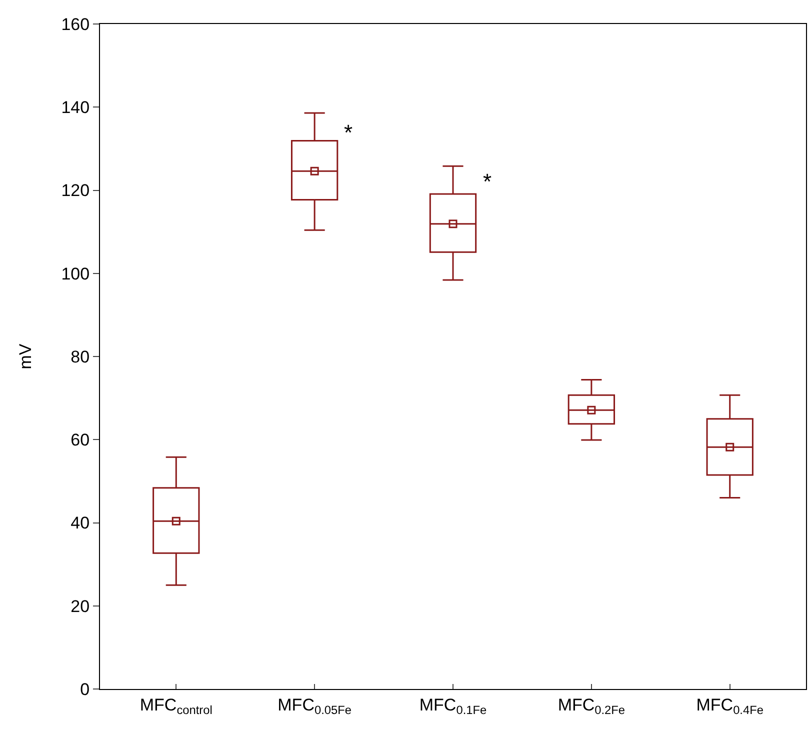  I want to click on y-tick-label: 40, so click(80, 523).